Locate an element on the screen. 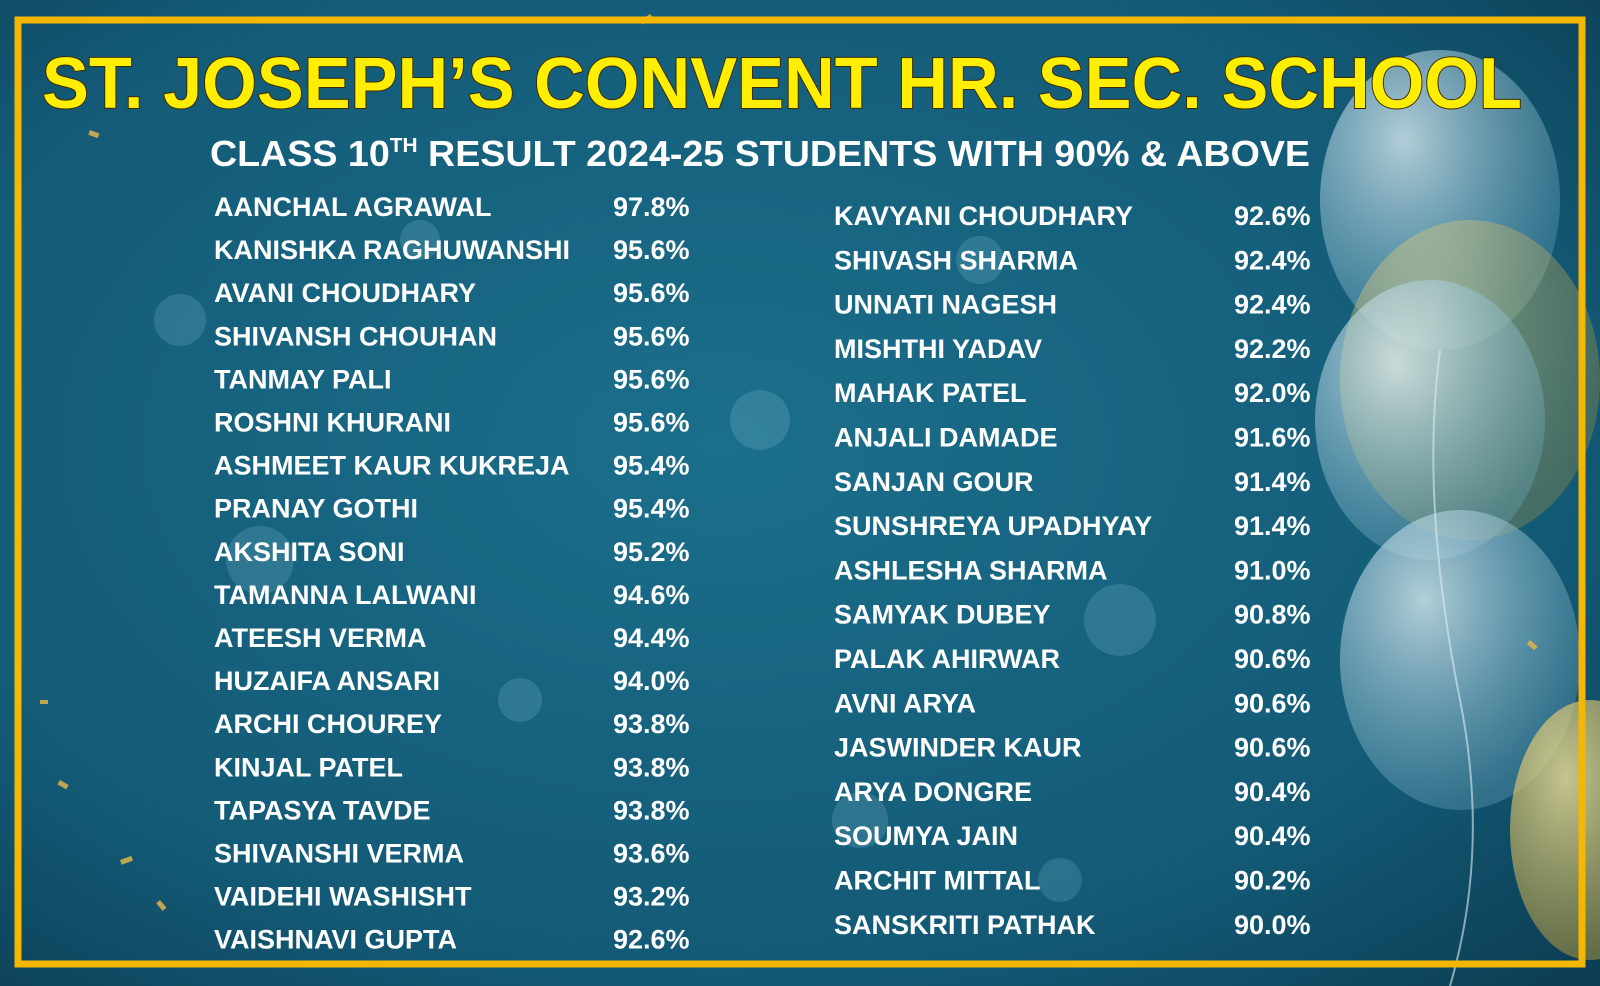 Image resolution: width=1600 pixels, height=986 pixels. student-score: 90.8% is located at coordinates (1272, 615).